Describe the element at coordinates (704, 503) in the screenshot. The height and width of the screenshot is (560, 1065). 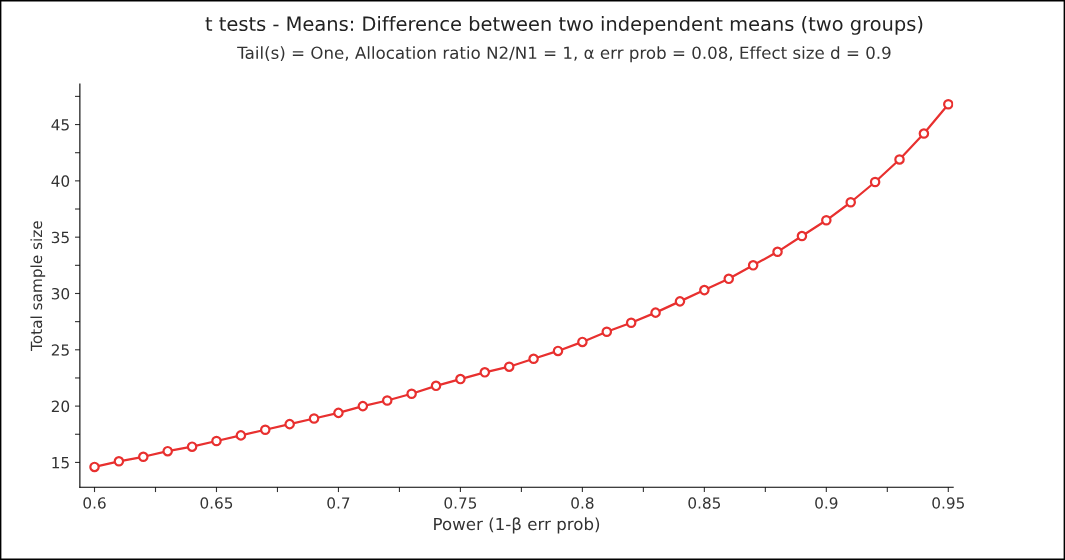
I see `x-tick-label: 0.85` at that location.